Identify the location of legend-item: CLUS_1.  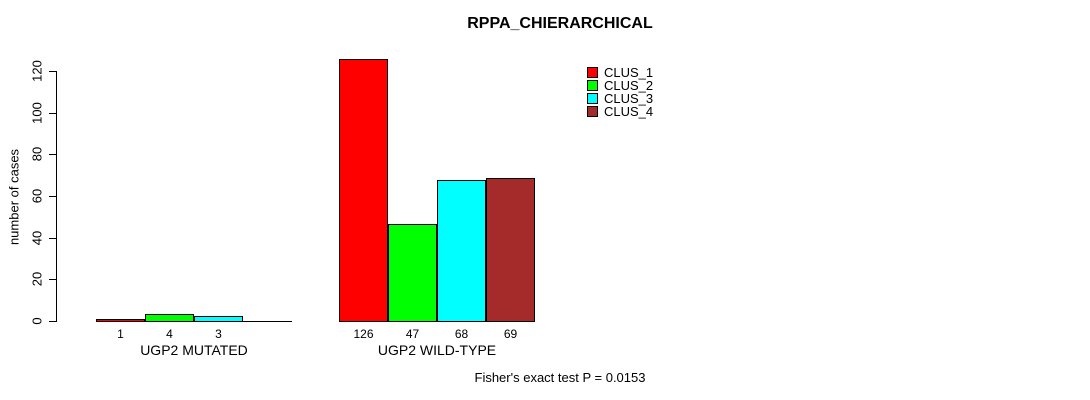
(620, 72).